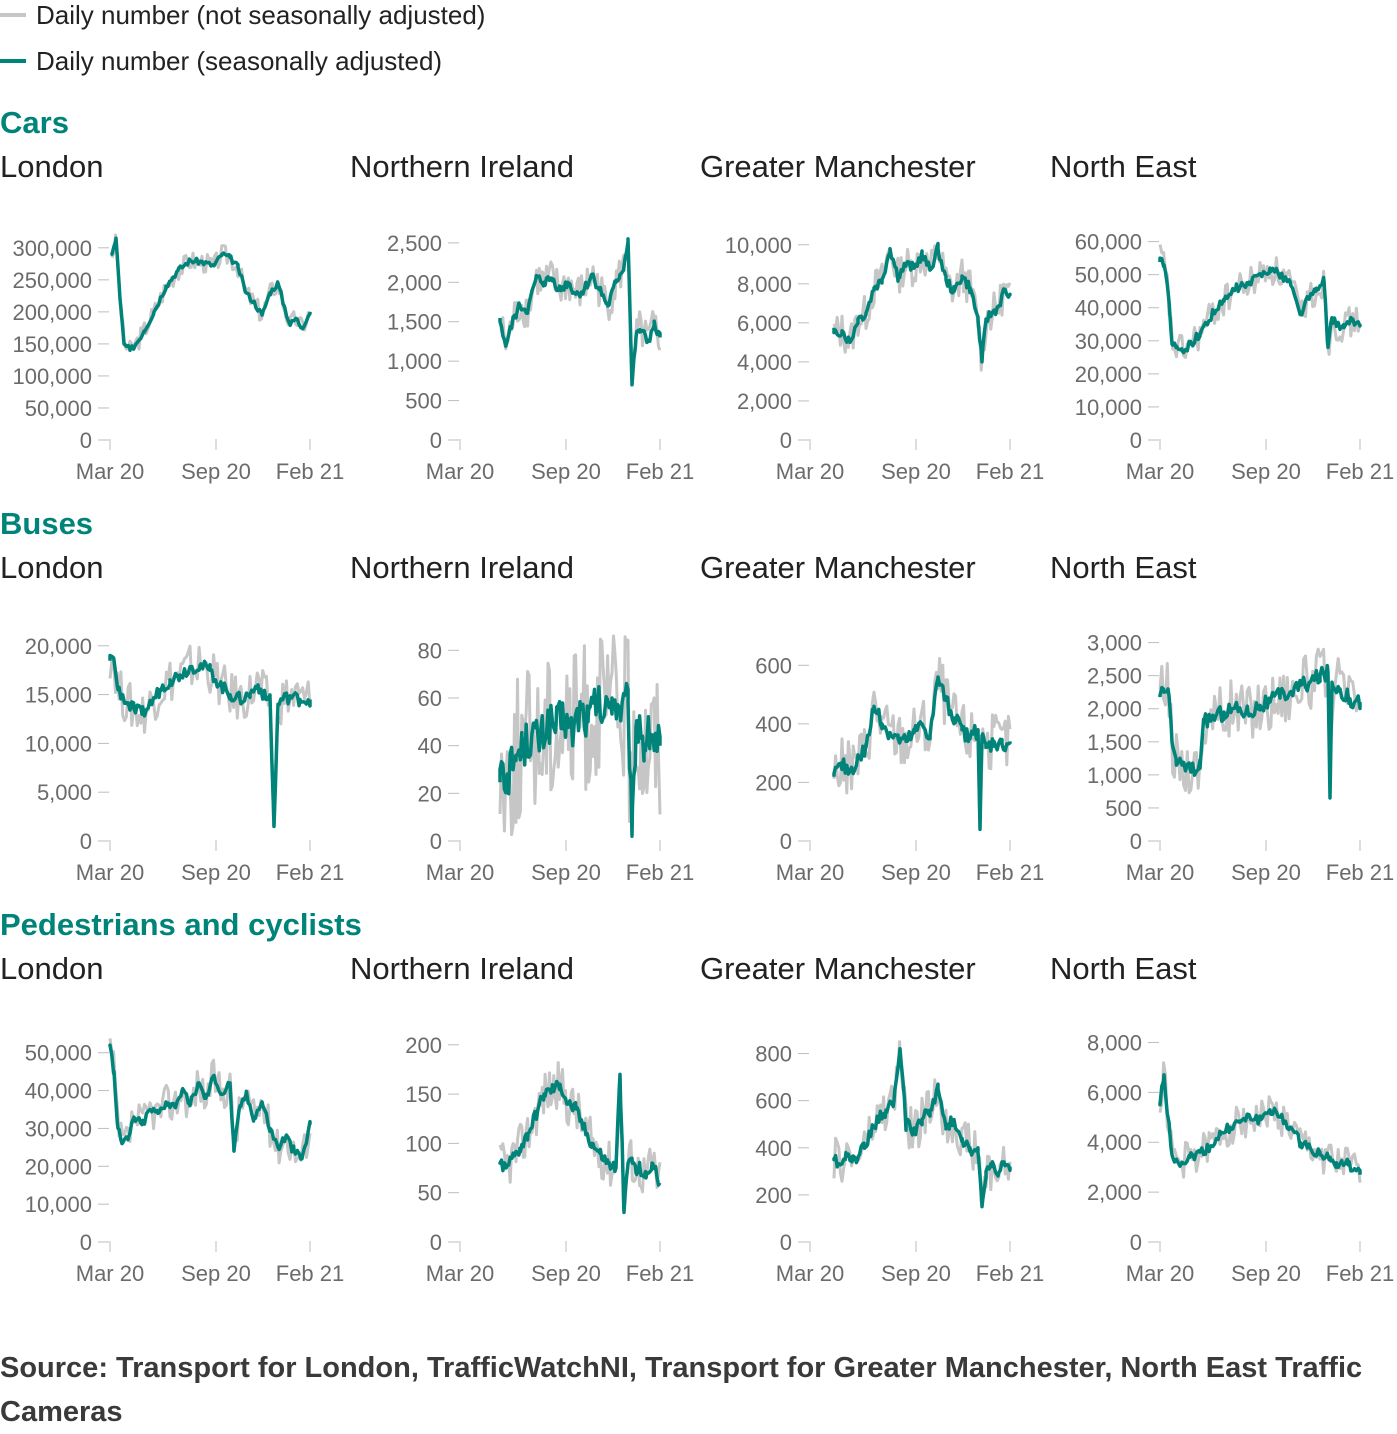 The image size is (1397, 1434). I want to click on panel-chart: 0 20 40 60 80 Mar 20 Sep 20 Feb 21, so click(556, 759).